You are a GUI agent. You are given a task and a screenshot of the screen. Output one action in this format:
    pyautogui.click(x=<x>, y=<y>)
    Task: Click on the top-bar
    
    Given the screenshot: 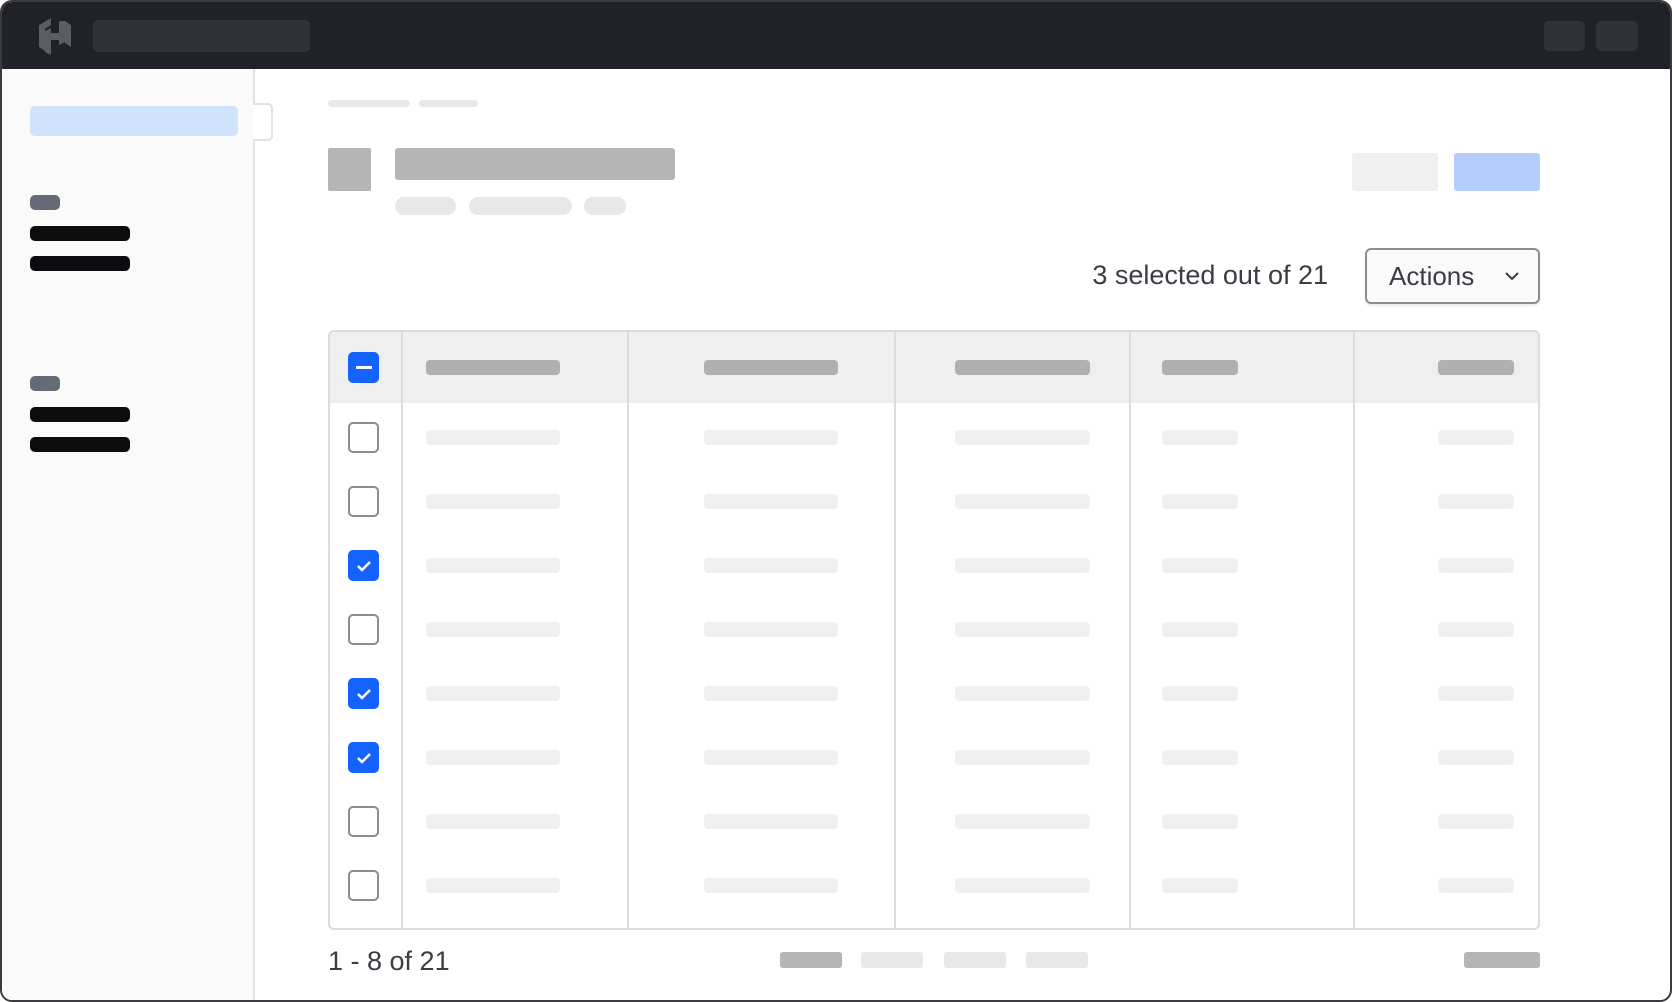 What is the action you would take?
    pyautogui.click(x=836, y=35)
    